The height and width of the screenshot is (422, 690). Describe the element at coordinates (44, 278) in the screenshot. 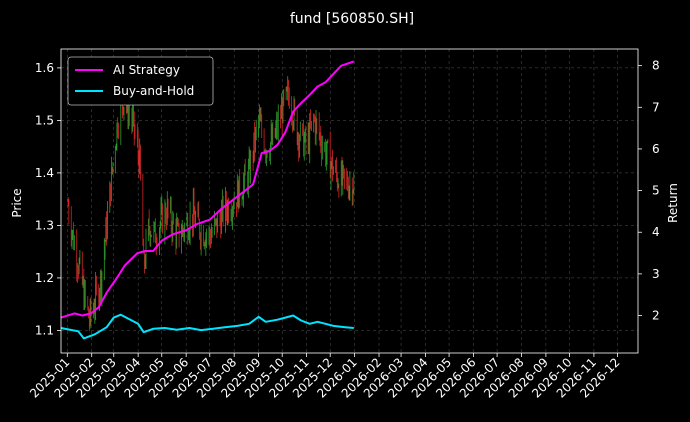

I see `left-y-tick-label: 1.2` at that location.